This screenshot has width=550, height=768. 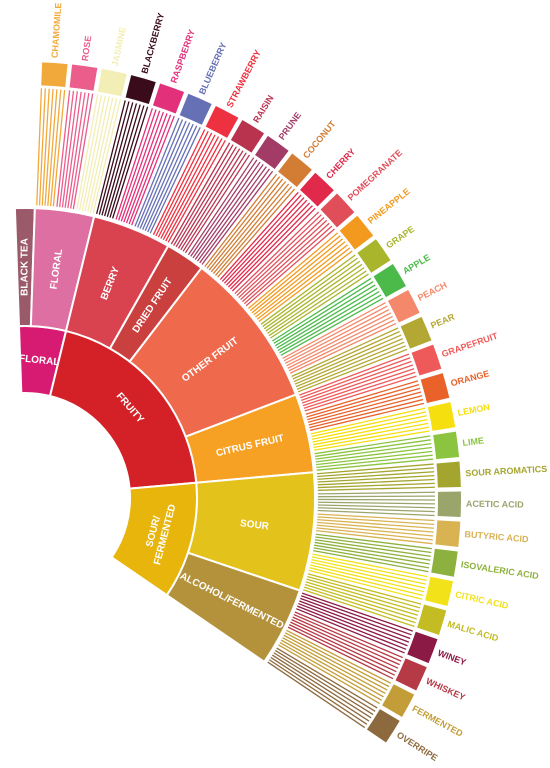 What do you see at coordinates (474, 410) in the screenshot?
I see `flavor-label: LEMON` at bounding box center [474, 410].